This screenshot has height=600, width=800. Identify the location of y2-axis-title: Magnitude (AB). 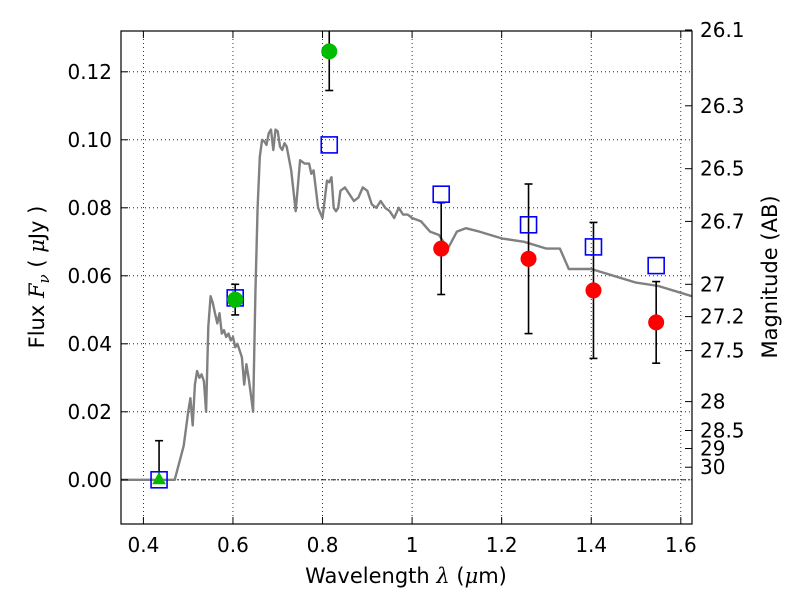
(770, 276).